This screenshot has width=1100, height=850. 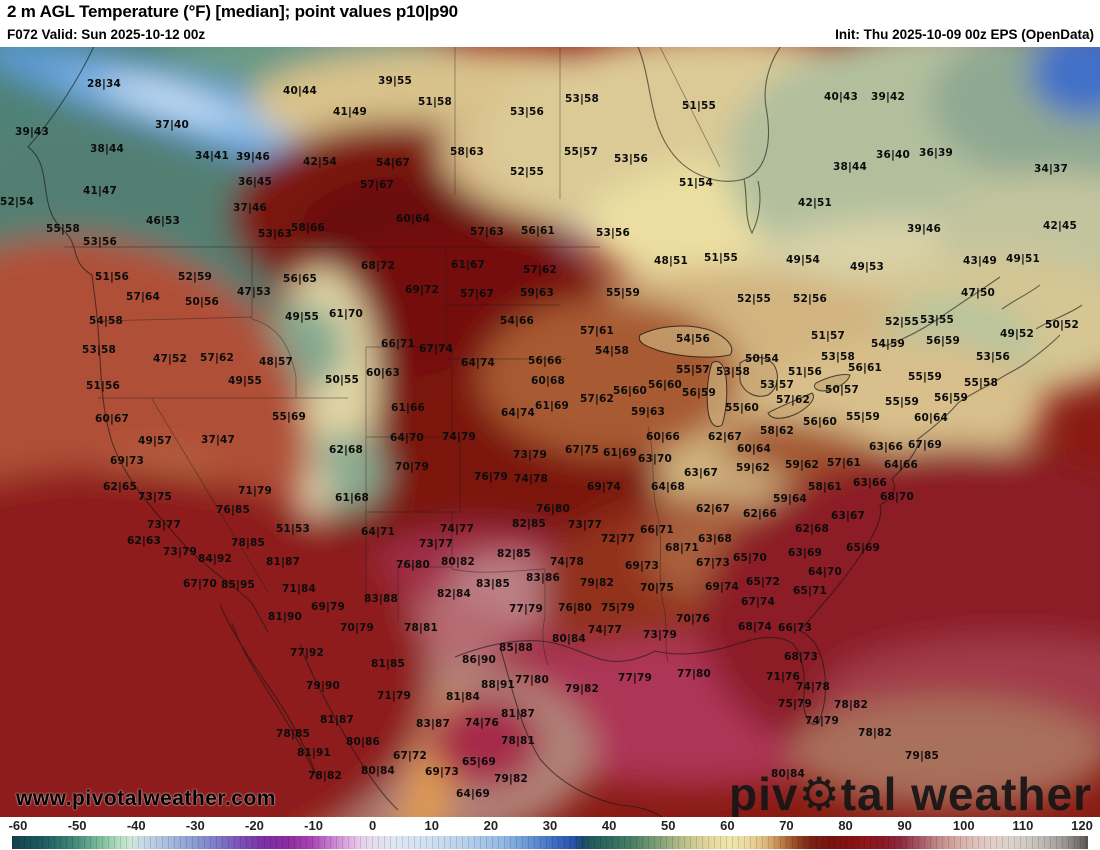 What do you see at coordinates (727, 825) in the screenshot?
I see `colorbar-tick: 60` at bounding box center [727, 825].